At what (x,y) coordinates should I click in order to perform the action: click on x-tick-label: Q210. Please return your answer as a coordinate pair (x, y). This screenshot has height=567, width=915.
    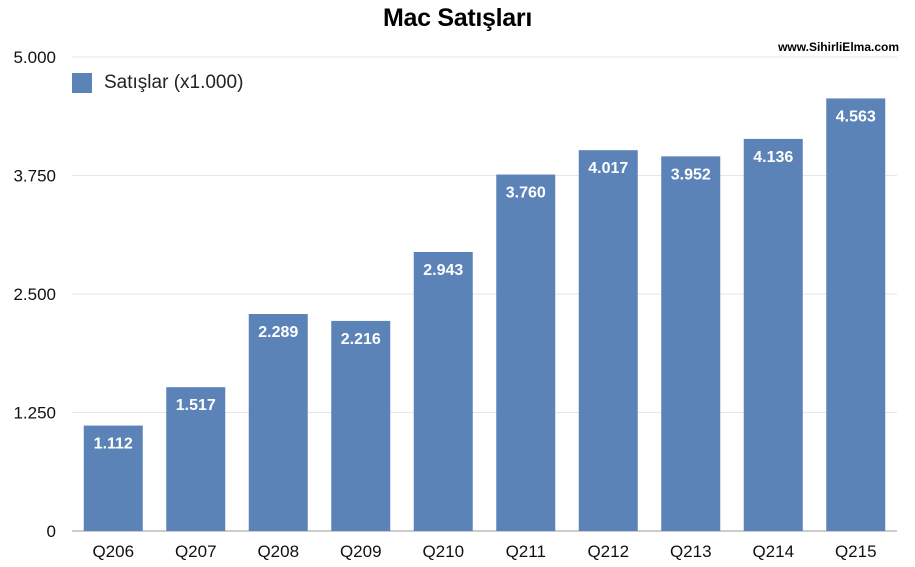
    Looking at the image, I should click on (443, 551).